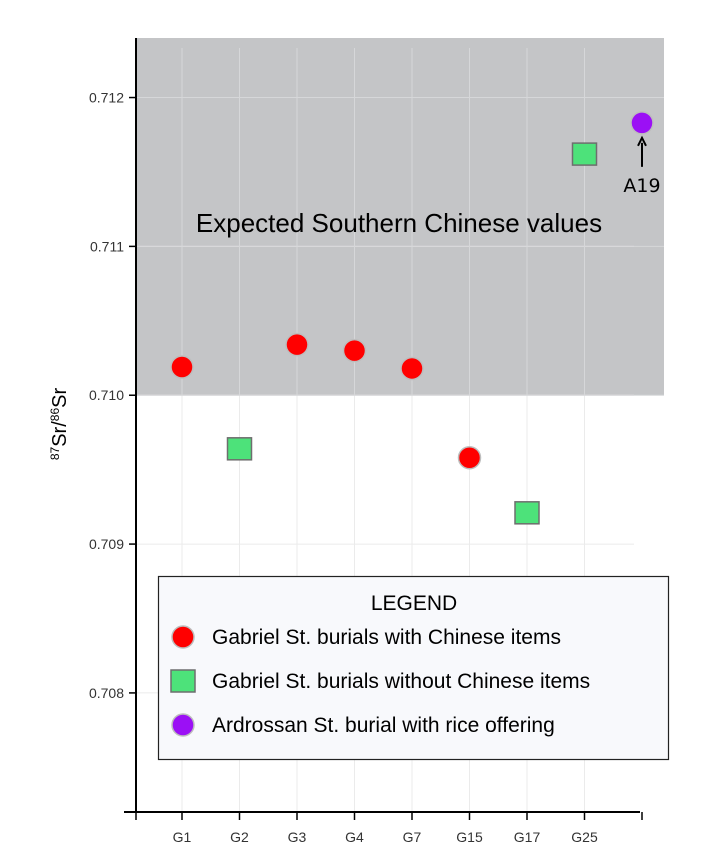 The width and height of the screenshot is (728, 865). Describe the element at coordinates (60, 434) in the screenshot. I see `y-axis-label-base1: Sr/` at that location.